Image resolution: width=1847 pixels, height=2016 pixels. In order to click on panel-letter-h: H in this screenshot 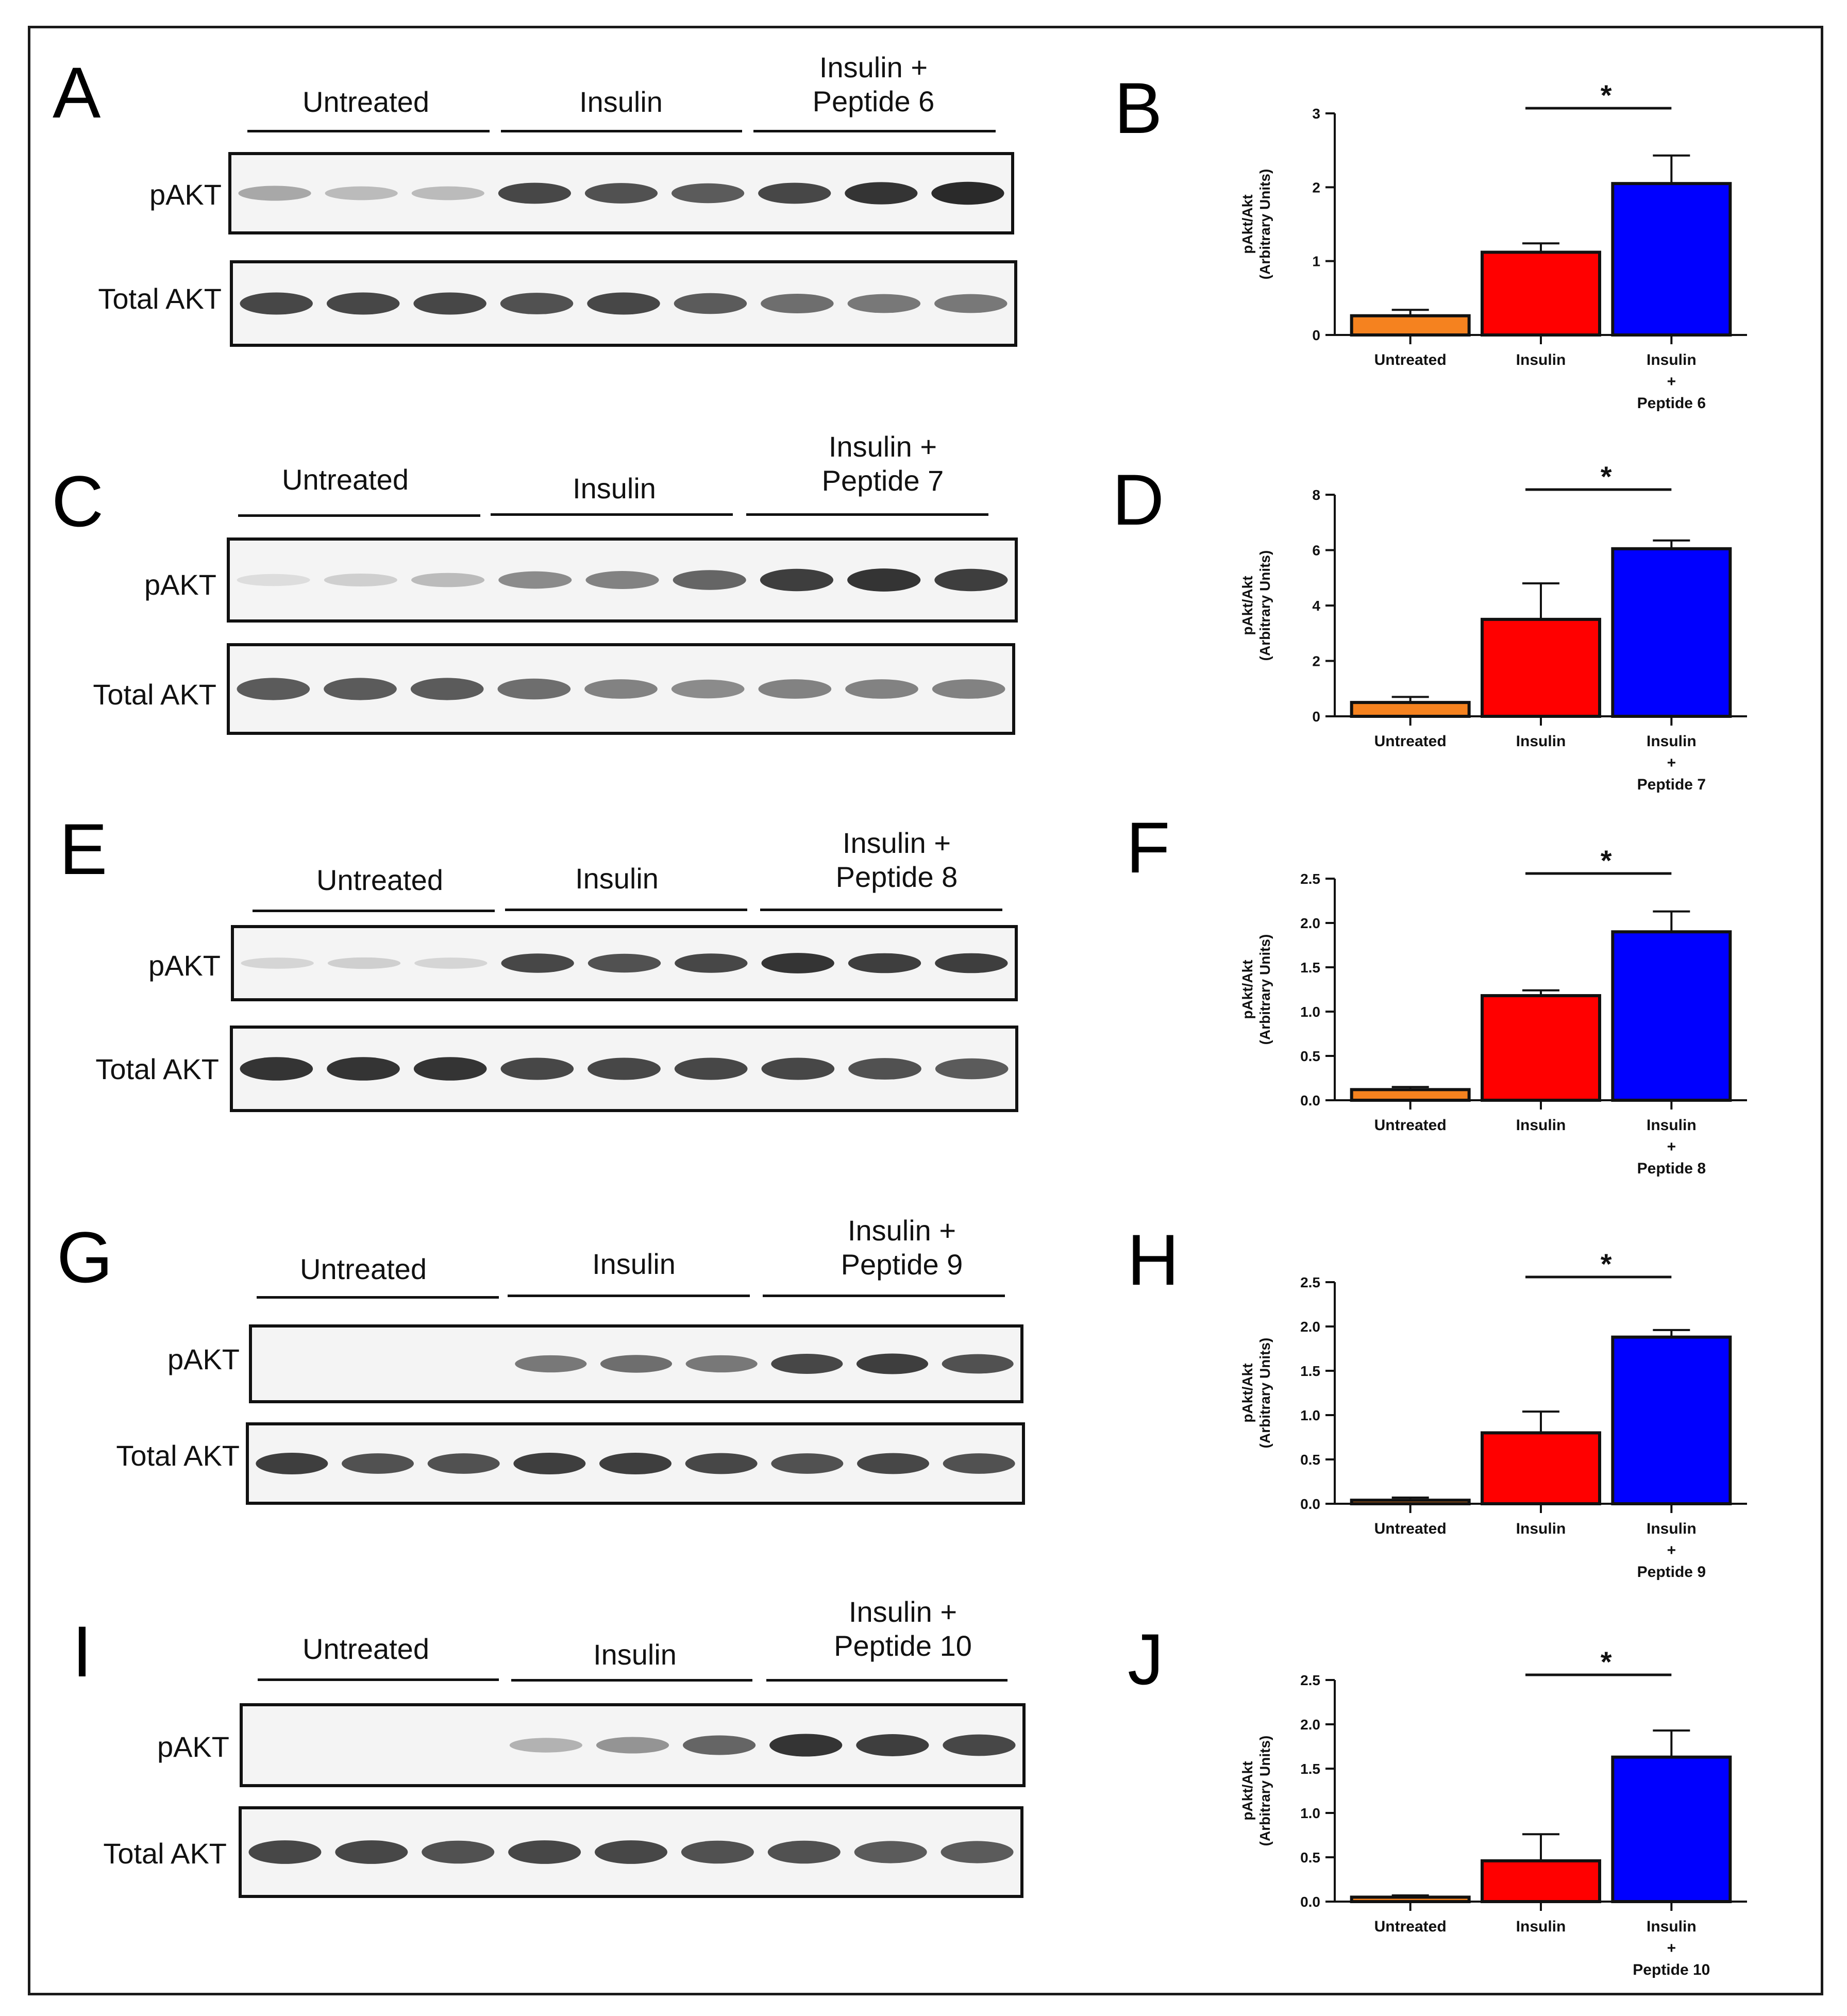, I will do `click(1153, 1259)`.